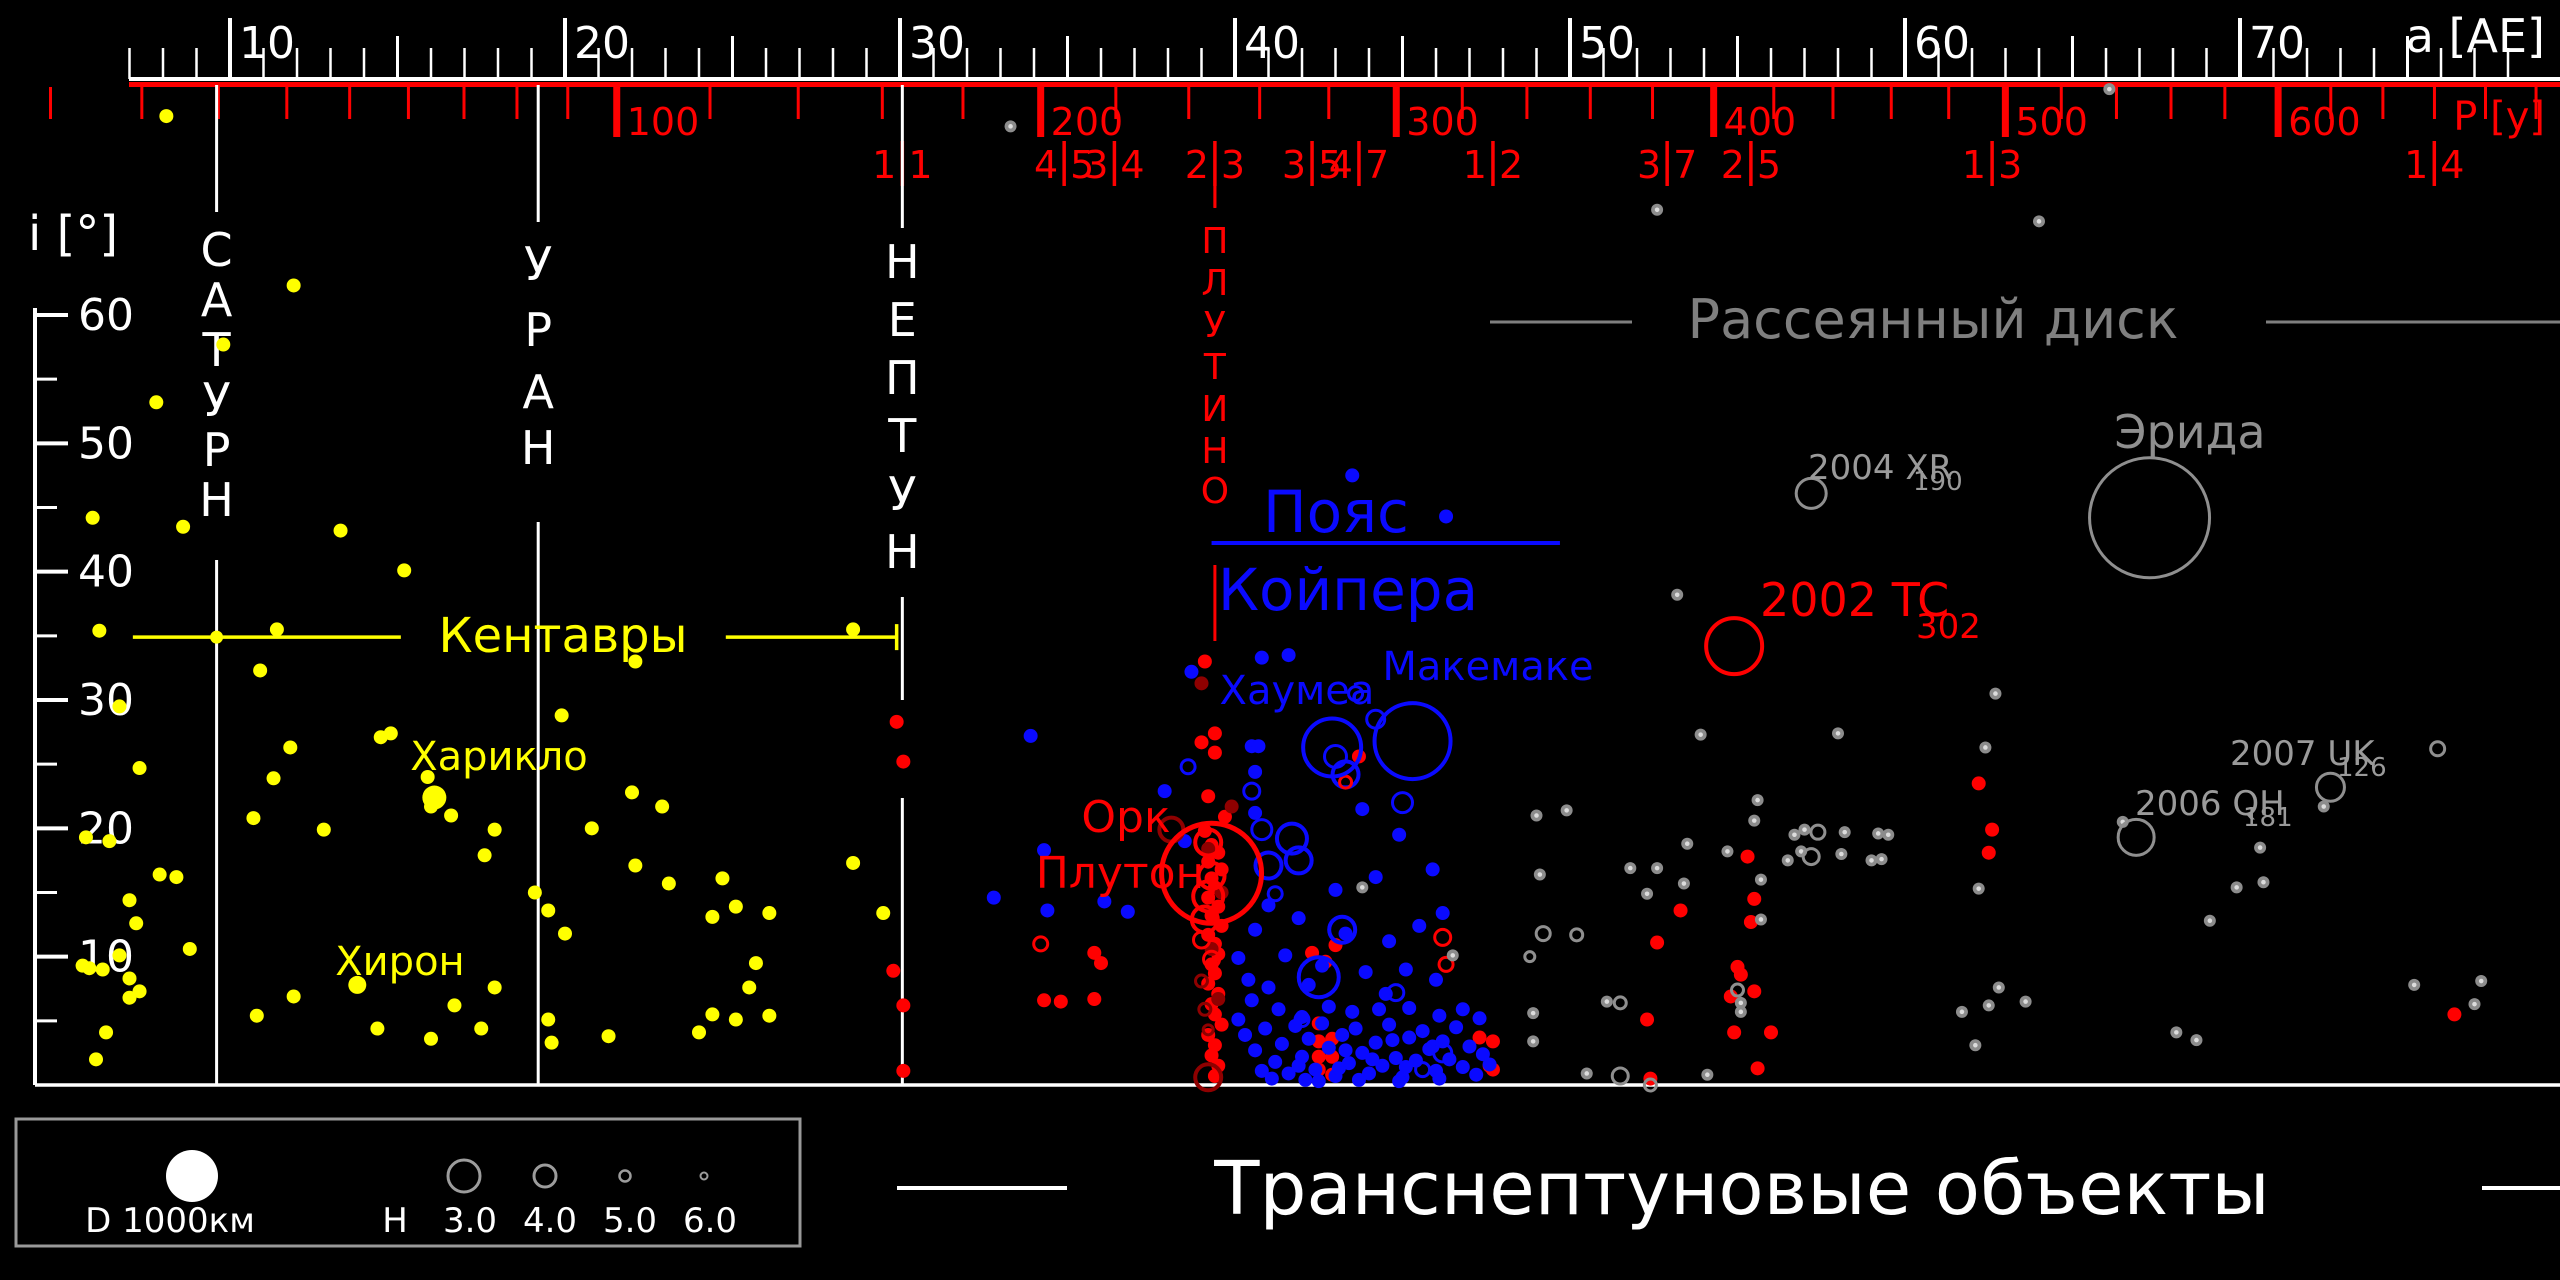  I want to click on planet-letter: А, so click(217, 300).